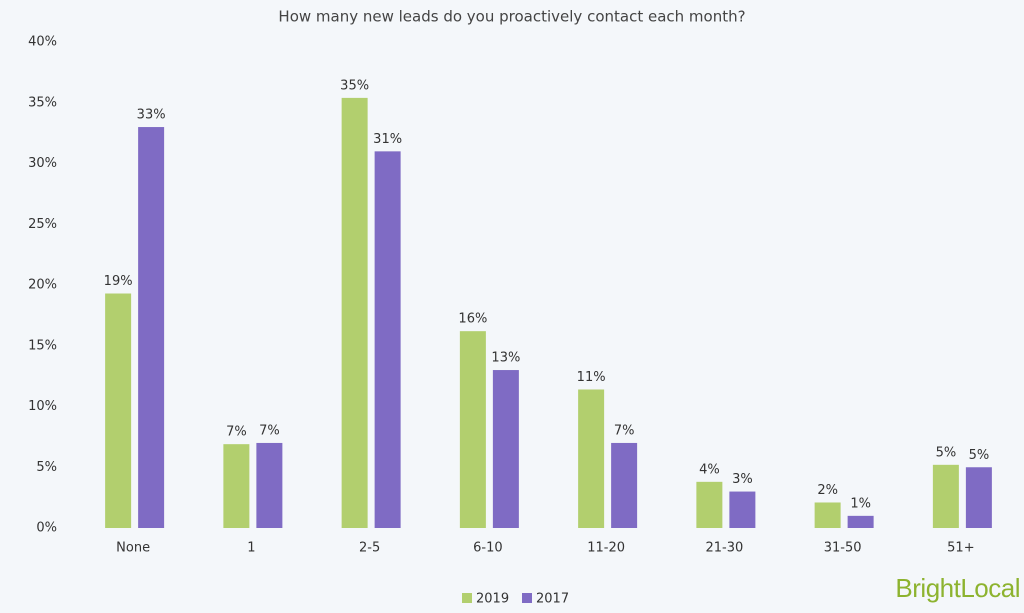 Image resolution: width=1024 pixels, height=613 pixels. I want to click on value-label: 33%, so click(151, 115).